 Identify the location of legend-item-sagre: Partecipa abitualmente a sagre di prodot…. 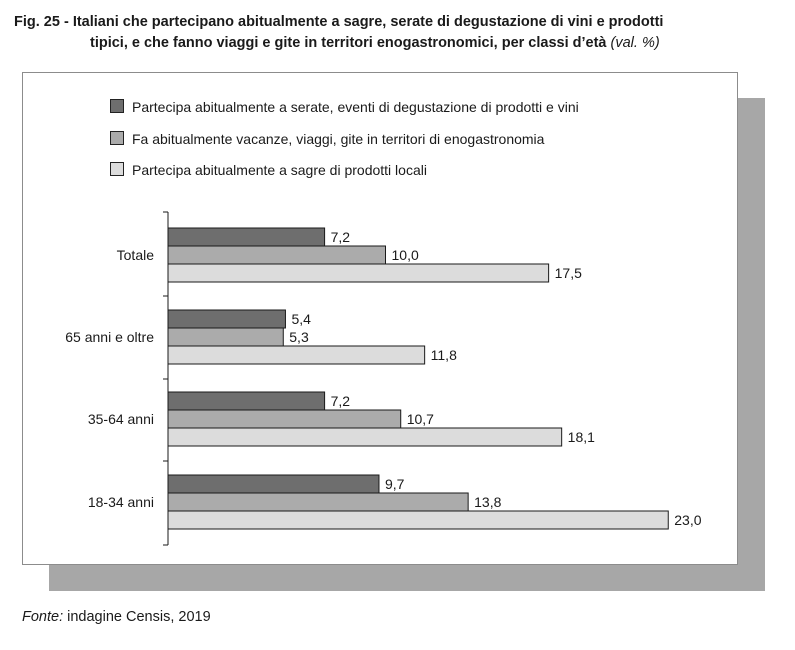
(390, 170).